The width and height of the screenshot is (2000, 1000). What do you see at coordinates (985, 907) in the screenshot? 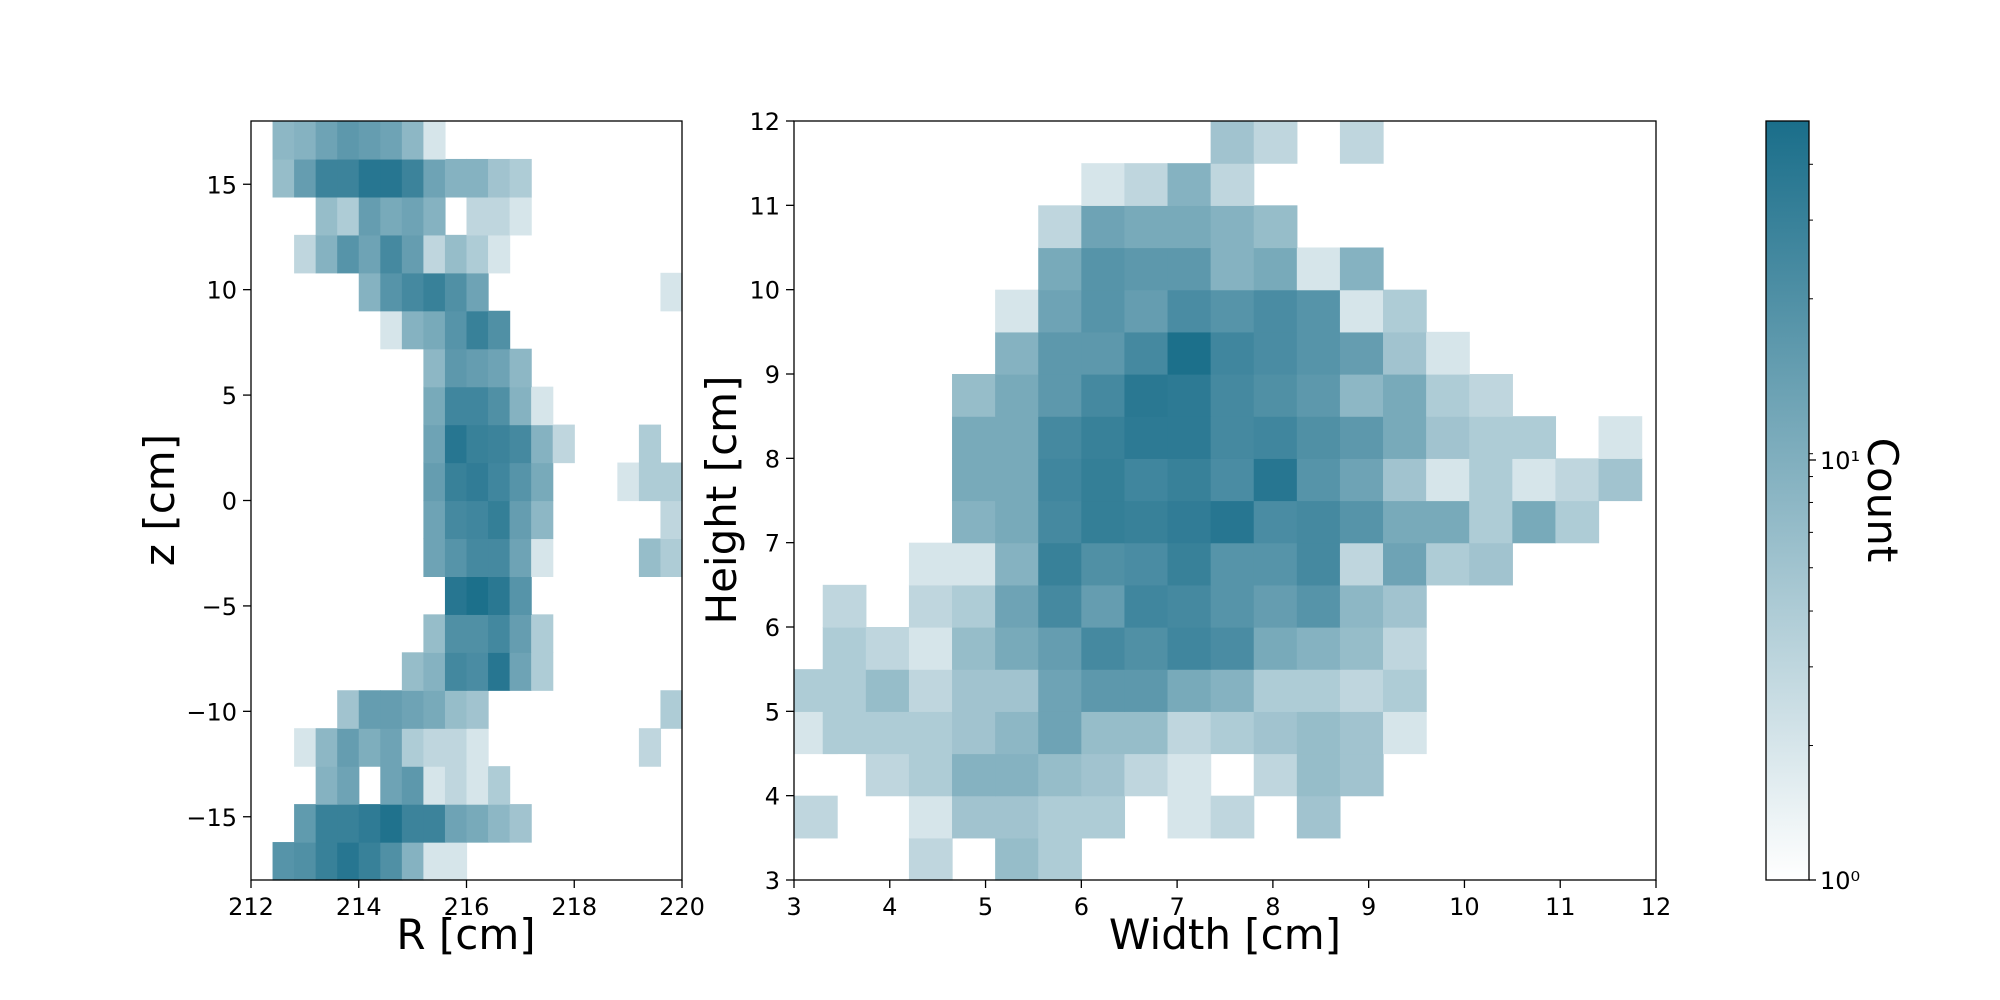
I see `wh-x-tick-label-2: 5` at bounding box center [985, 907].